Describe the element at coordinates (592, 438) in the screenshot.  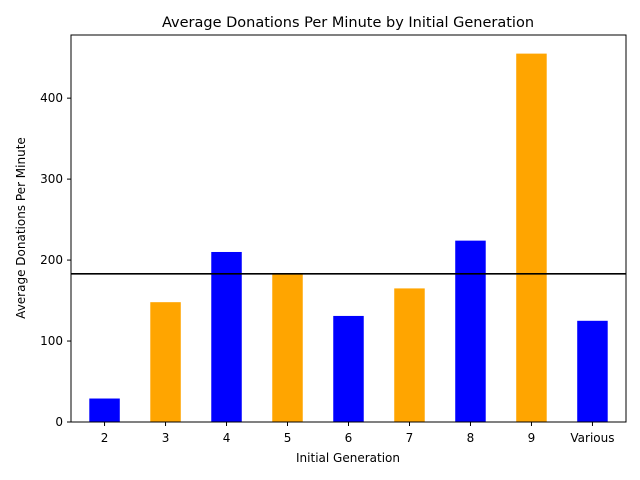
I see `x-tick-label: Various` at that location.